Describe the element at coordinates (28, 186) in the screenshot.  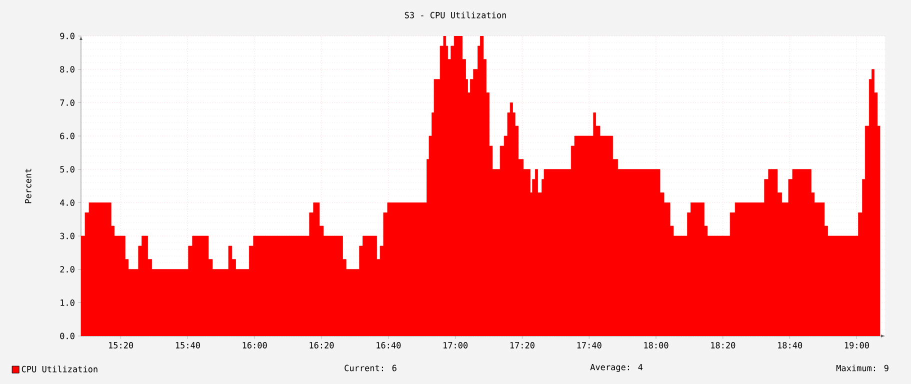
I see `y-axis-title: Percent` at that location.